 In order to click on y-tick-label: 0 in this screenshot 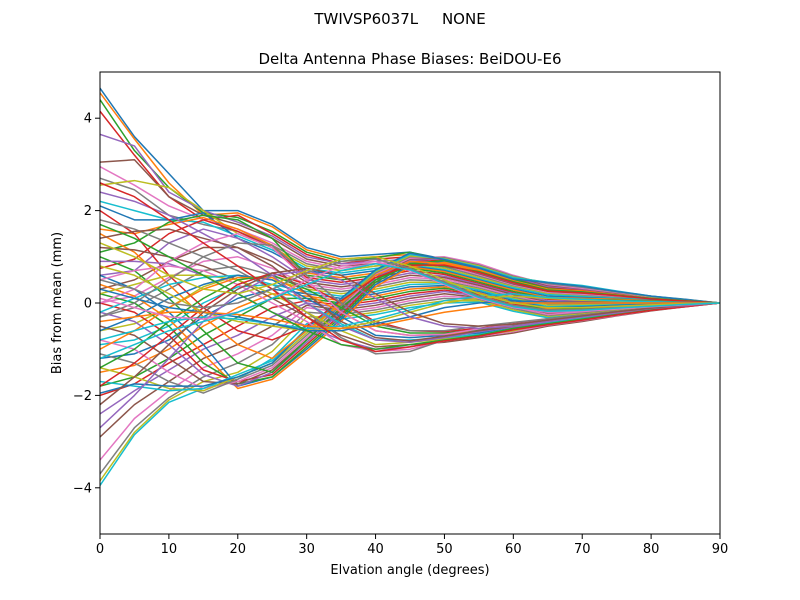, I will do `click(88, 304)`.